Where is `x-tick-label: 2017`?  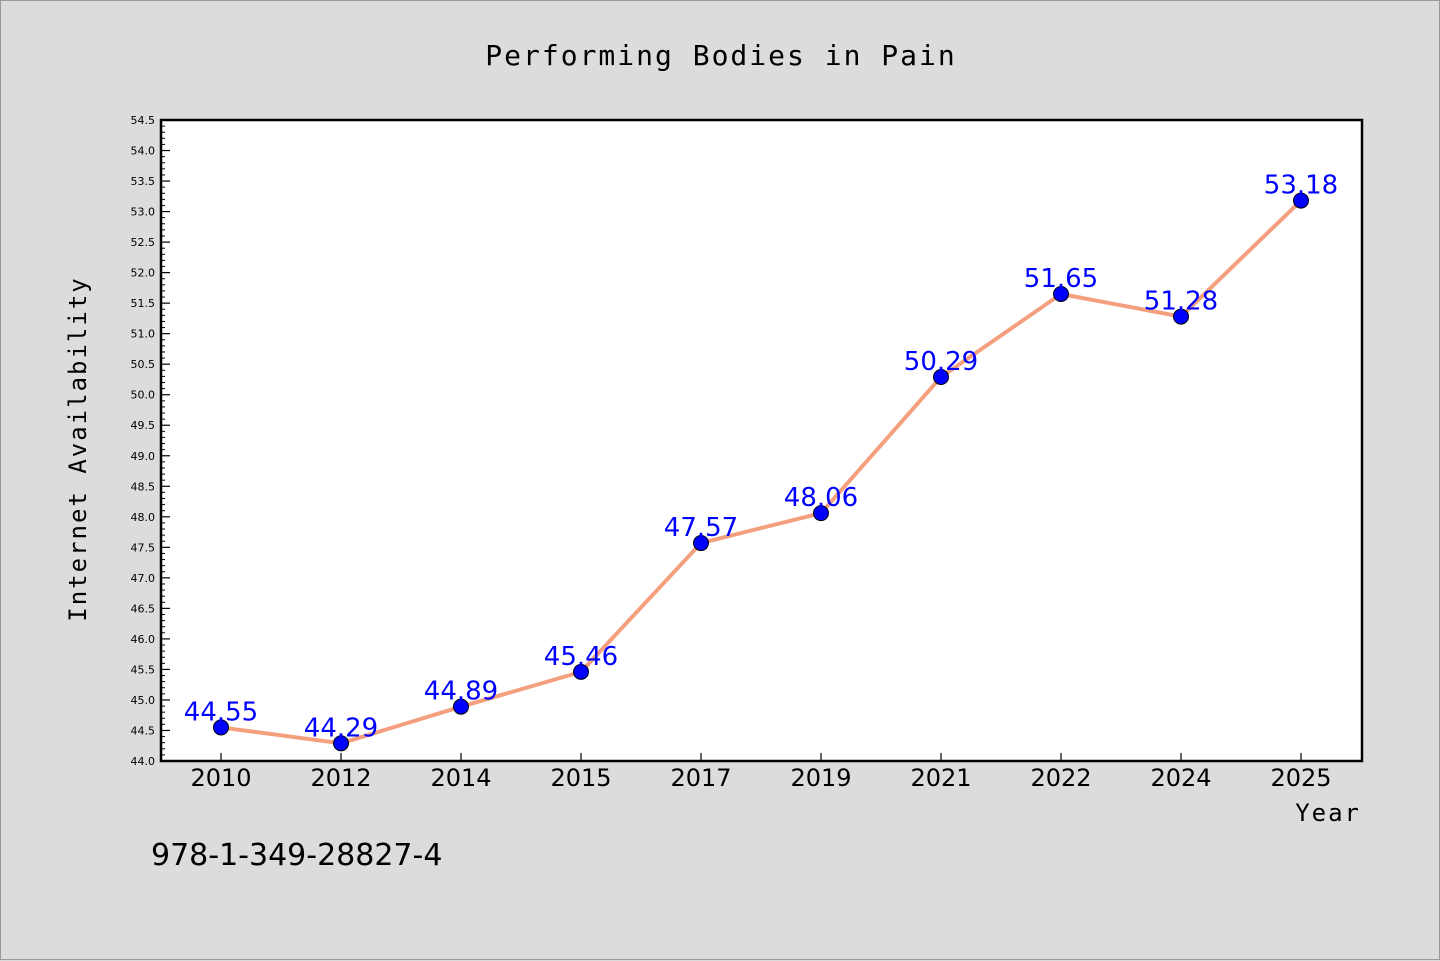
x-tick-label: 2017 is located at coordinates (700, 778).